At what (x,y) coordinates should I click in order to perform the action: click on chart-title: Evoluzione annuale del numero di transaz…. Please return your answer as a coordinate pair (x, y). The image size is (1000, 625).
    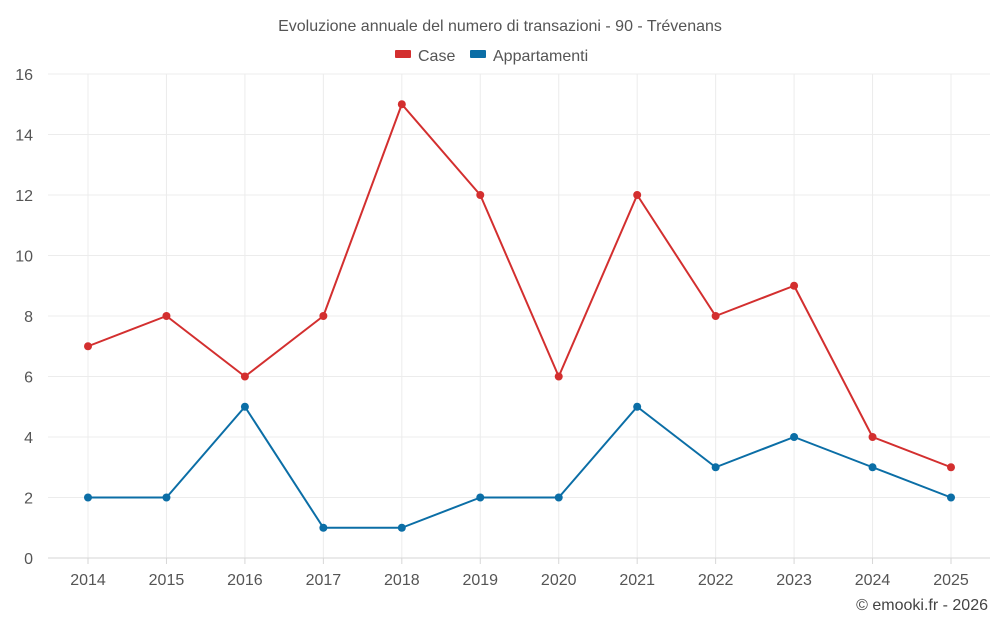
    Looking at the image, I should click on (500, 26).